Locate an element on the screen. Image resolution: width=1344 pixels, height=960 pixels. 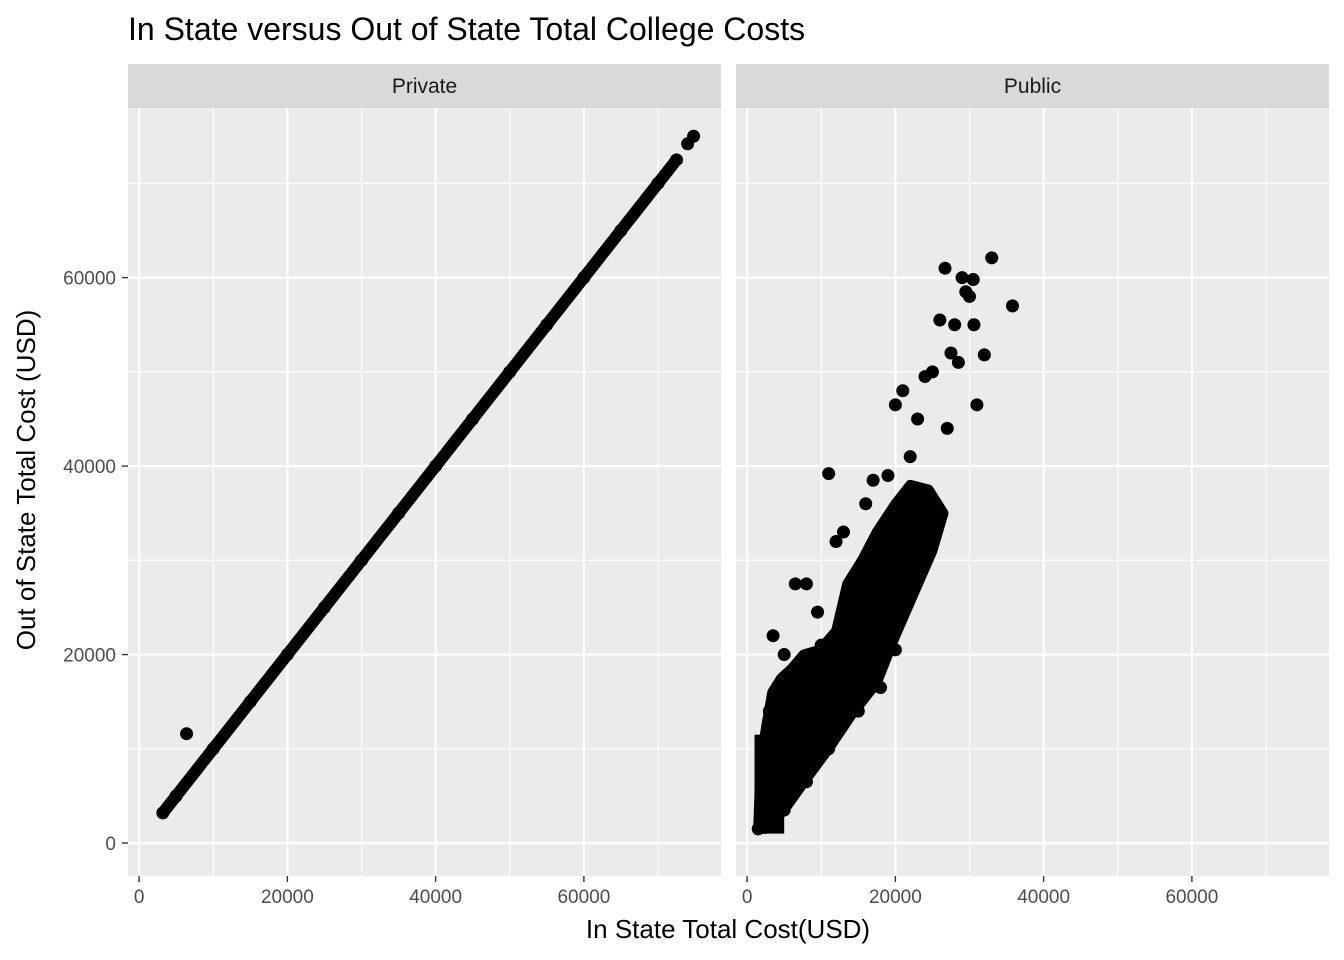
y-axis-title: Out of State Total Cost (USD) is located at coordinates (26, 480).